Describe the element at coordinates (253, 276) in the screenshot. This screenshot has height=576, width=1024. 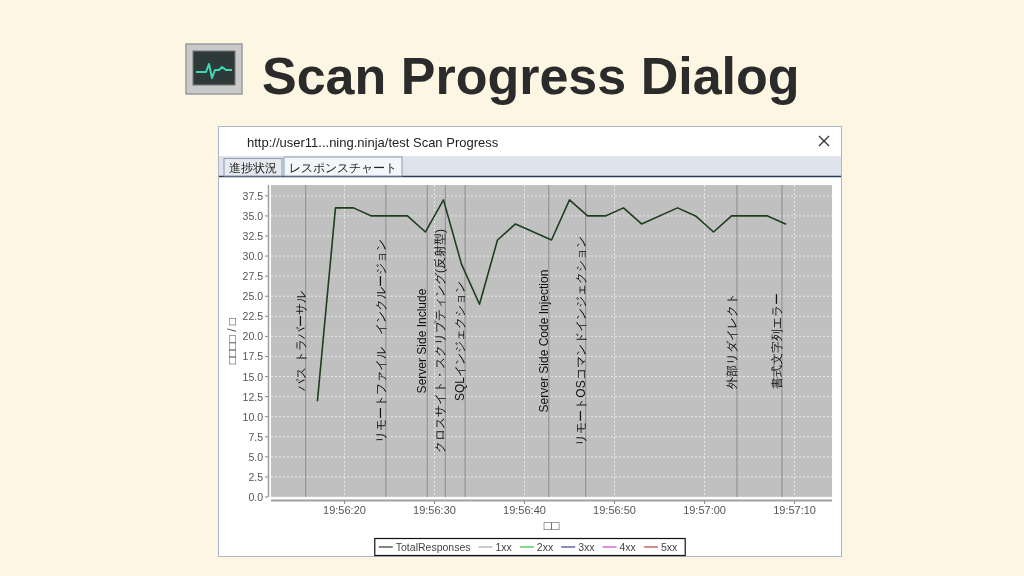
I see `y-tick-label: 27.5` at that location.